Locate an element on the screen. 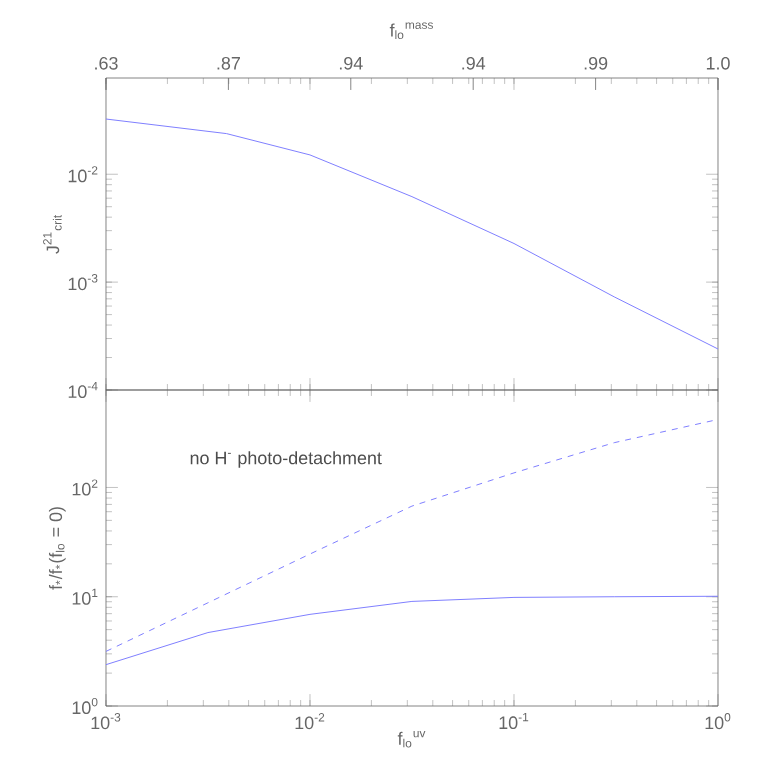  y-tick-label: 10$^{1}$ is located at coordinates (85, 596).